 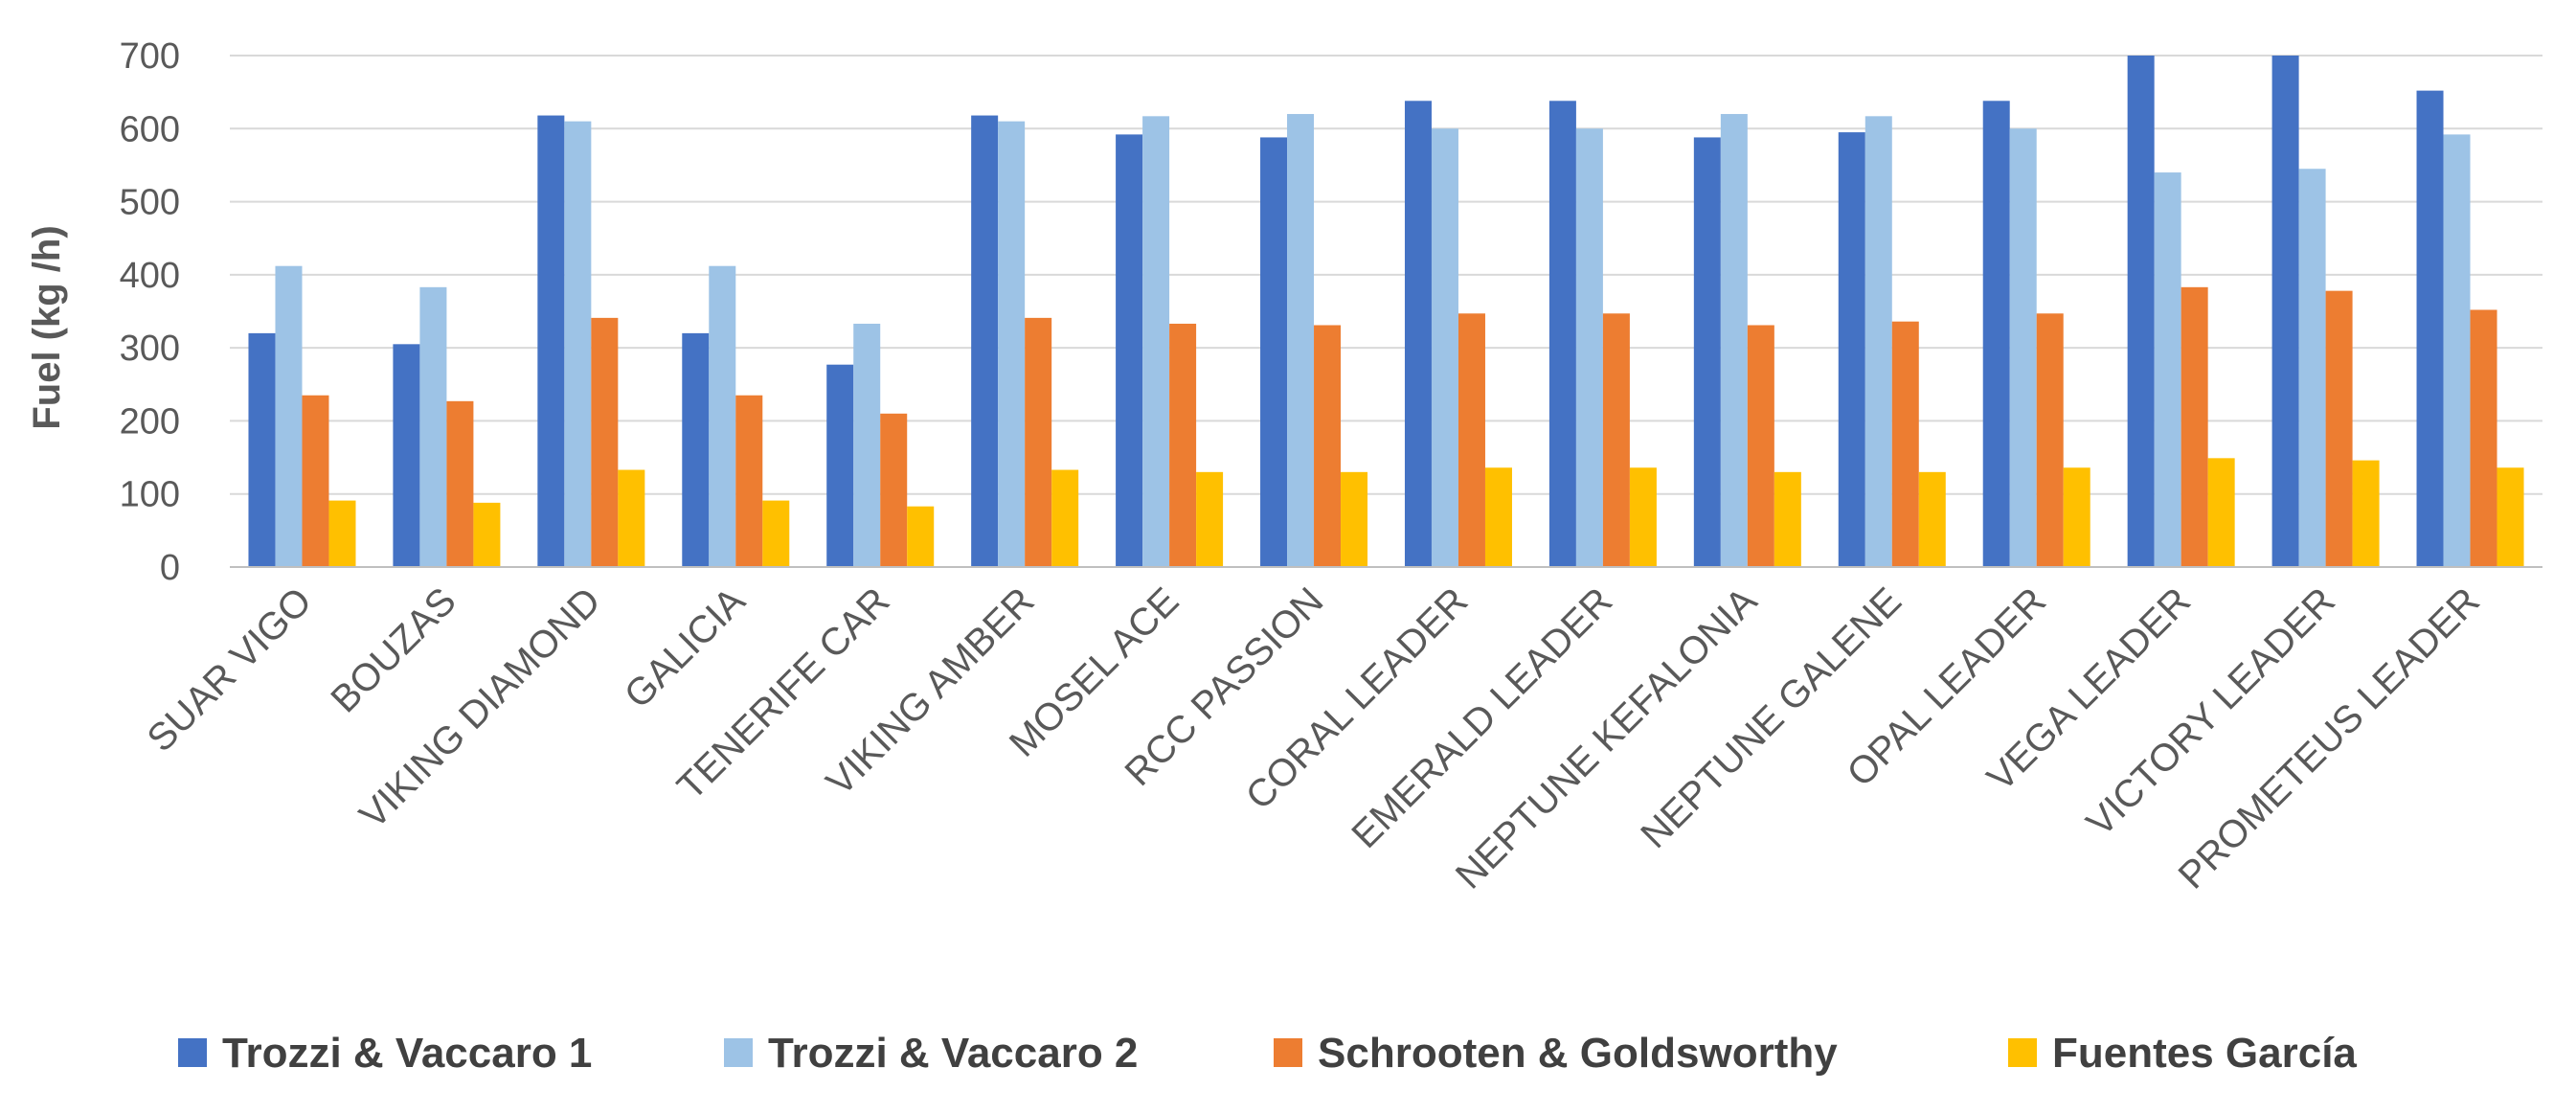 What do you see at coordinates (2339, 428) in the screenshot?
I see `bar-3-victory-leader` at bounding box center [2339, 428].